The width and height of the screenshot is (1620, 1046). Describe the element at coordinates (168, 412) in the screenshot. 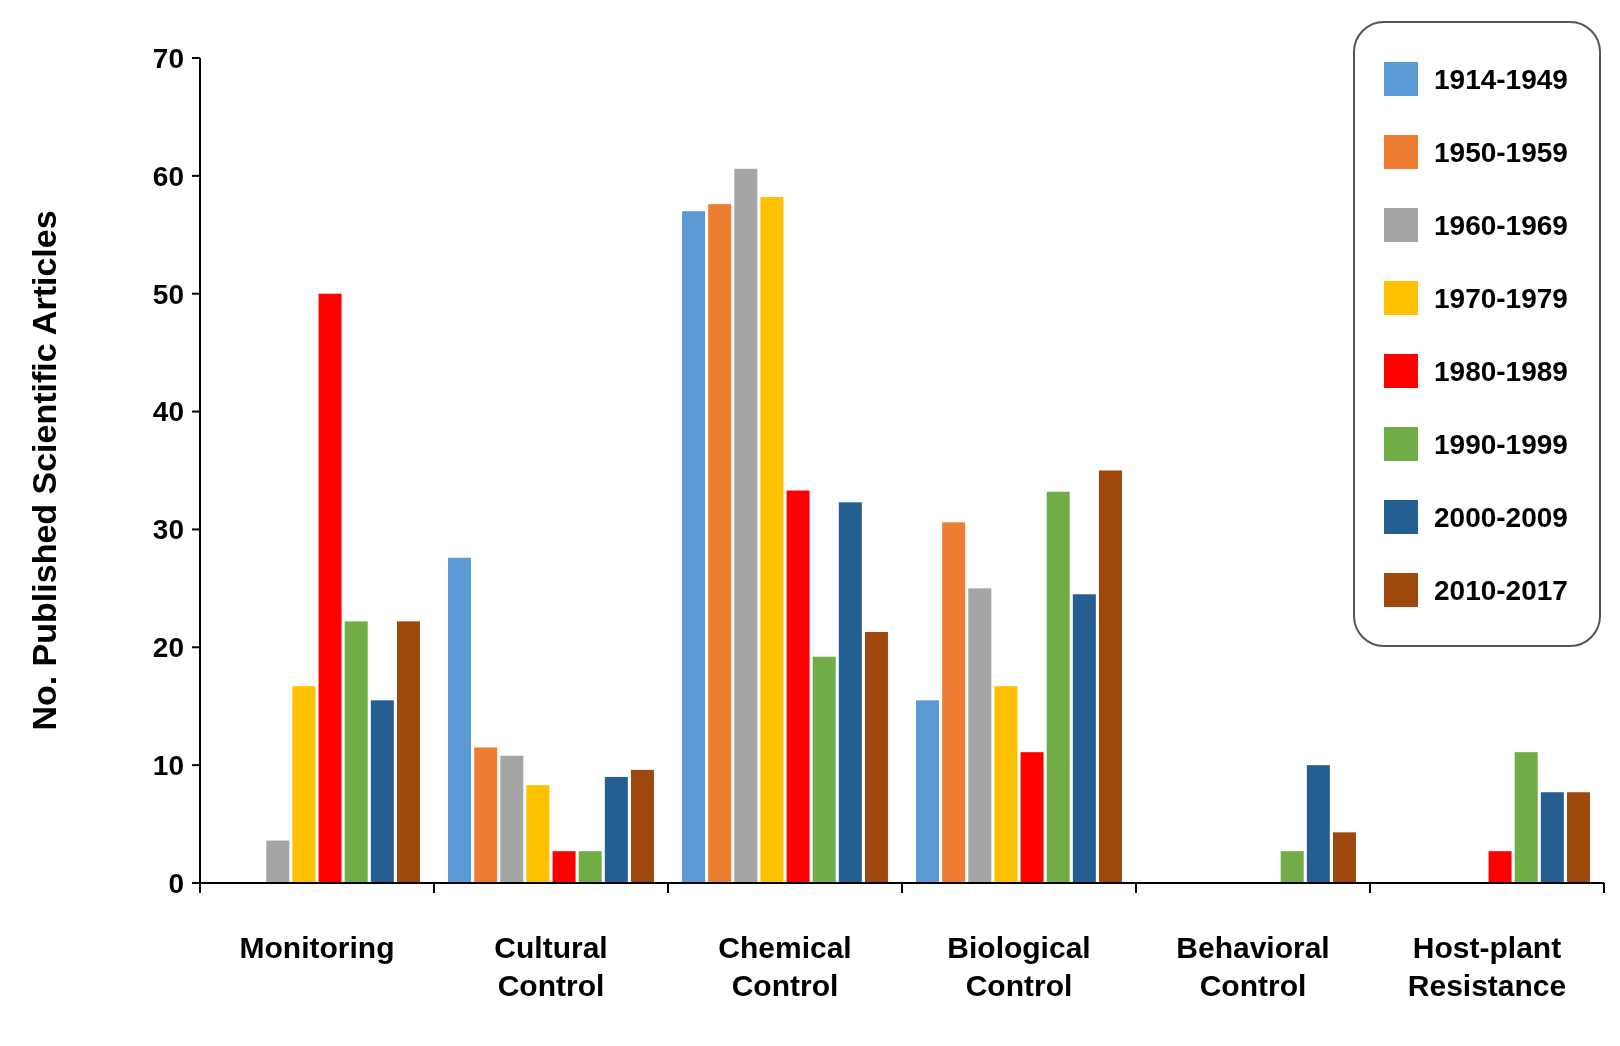

I see `y-tick-label: 40` at that location.